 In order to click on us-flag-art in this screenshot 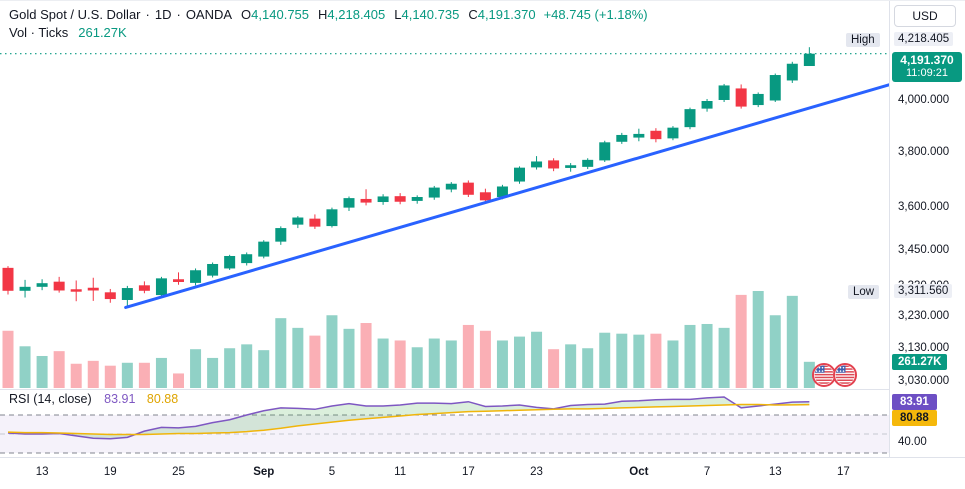, I will do `click(824, 374)`.